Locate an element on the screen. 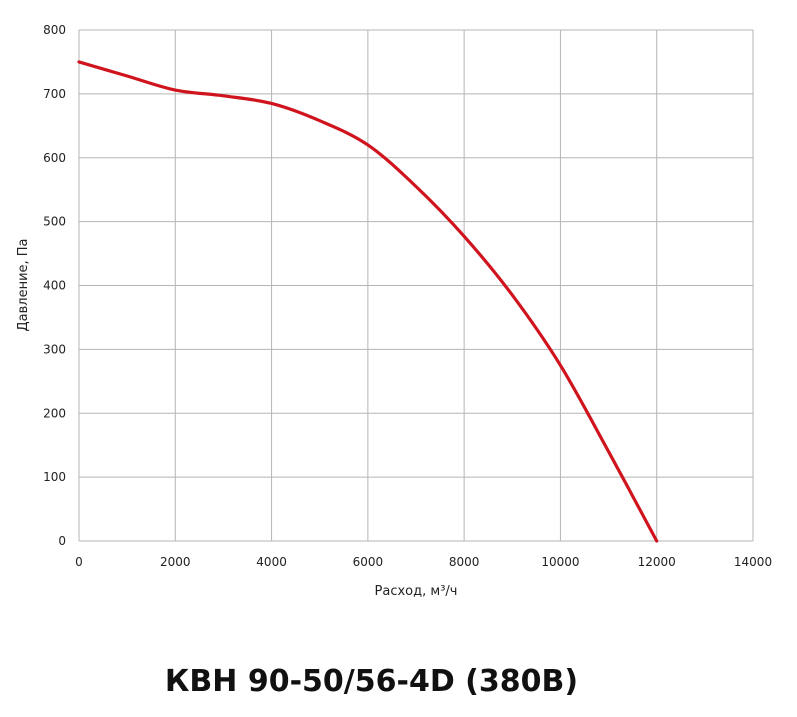 This screenshot has width=797, height=717. y-tick-label: 100 is located at coordinates (54, 477).